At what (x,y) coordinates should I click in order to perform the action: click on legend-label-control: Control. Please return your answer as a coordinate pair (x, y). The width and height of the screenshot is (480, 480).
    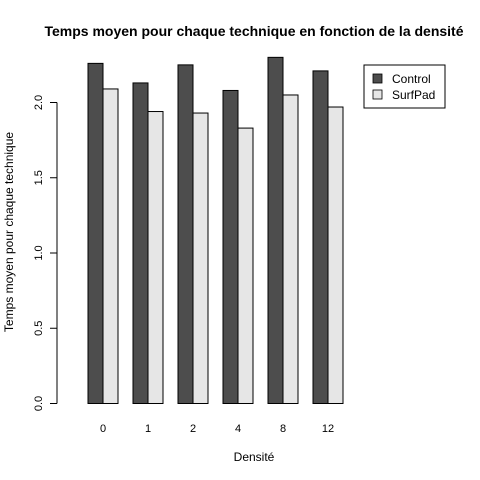
    Looking at the image, I should click on (411, 79).